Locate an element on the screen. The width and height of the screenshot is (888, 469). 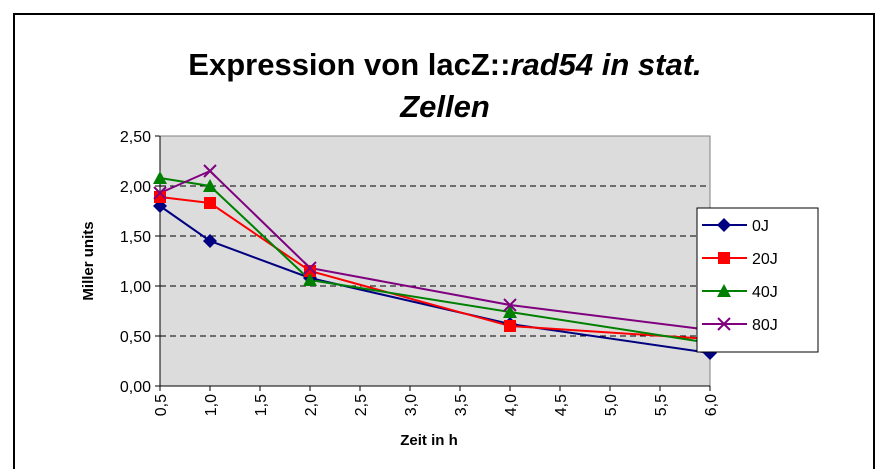
y-axis-label: Miller units is located at coordinates (88, 260).